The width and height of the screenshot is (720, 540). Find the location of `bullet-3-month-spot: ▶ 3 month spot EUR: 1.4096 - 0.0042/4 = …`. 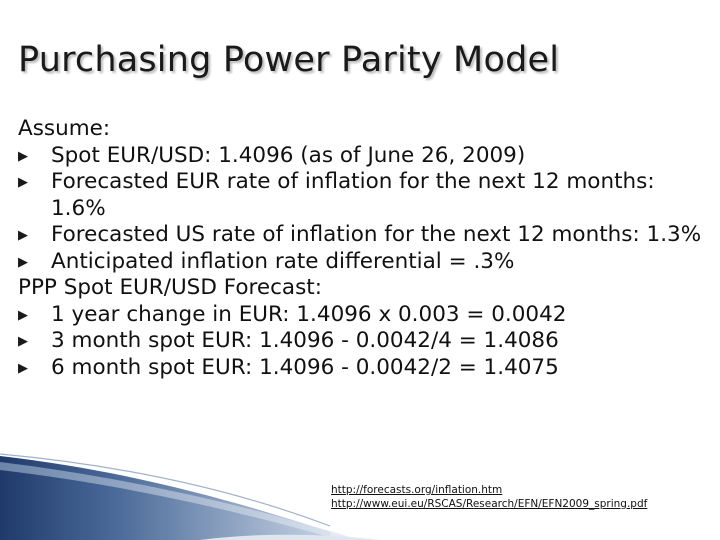

bullet-3-month-spot: ▶ 3 month spot EUR: 1.4096 - 0.0042/4 = … is located at coordinates (363, 341).